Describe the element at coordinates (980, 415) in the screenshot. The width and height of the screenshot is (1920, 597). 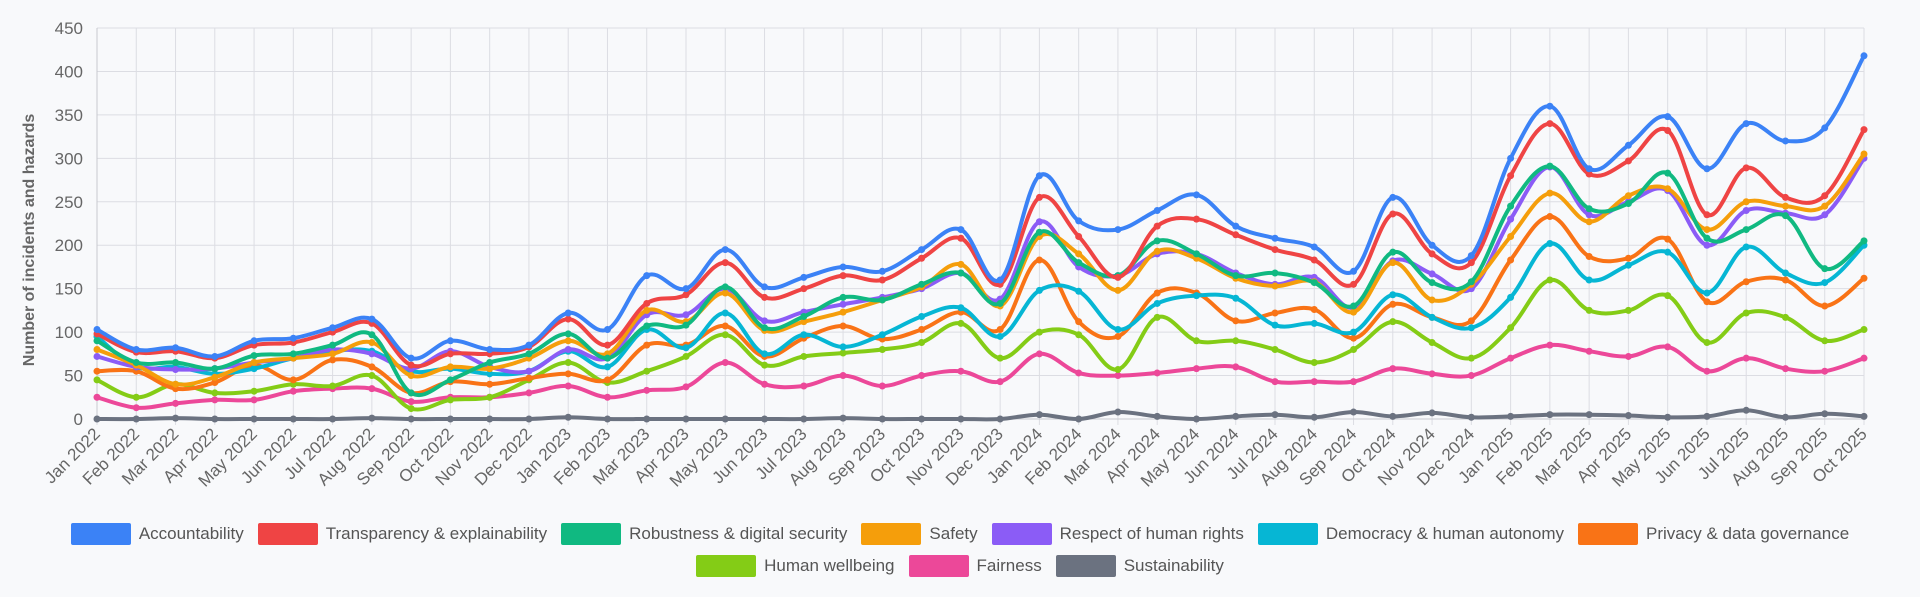
I see `series-line-sustainability` at that location.